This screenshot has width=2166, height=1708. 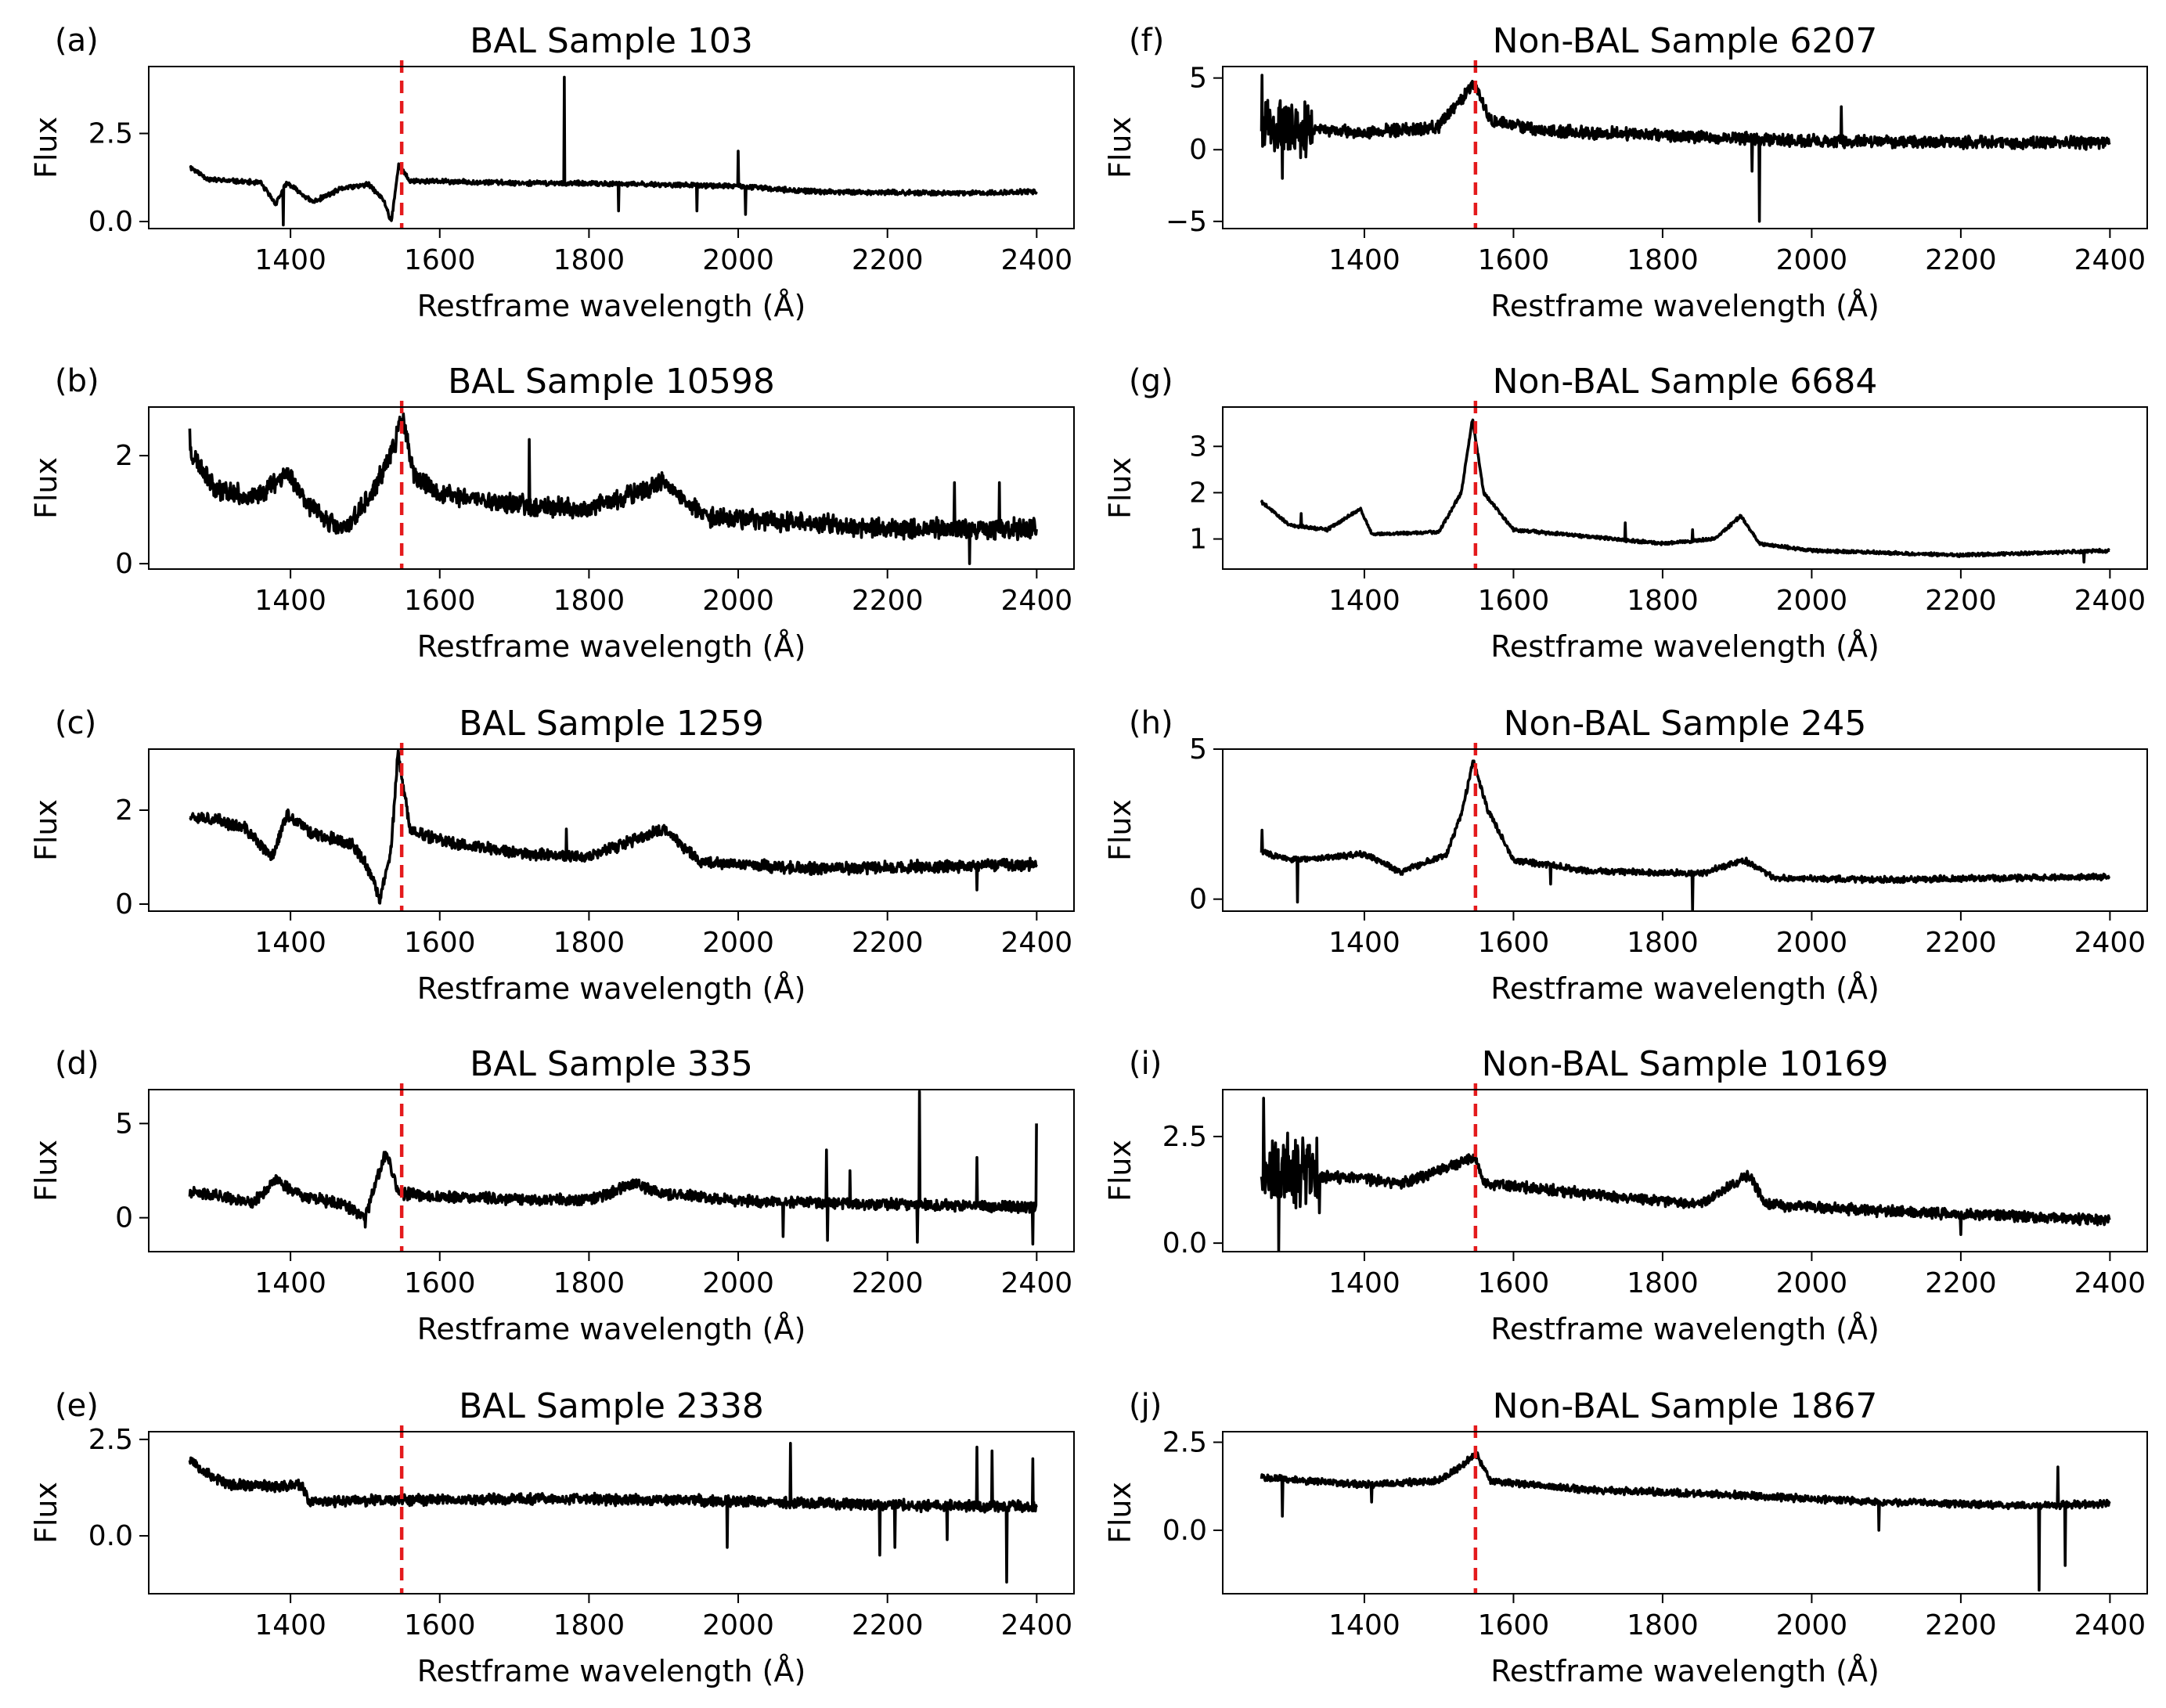 What do you see at coordinates (611, 724) in the screenshot?
I see `panel-title: BAL Sample 1259` at bounding box center [611, 724].